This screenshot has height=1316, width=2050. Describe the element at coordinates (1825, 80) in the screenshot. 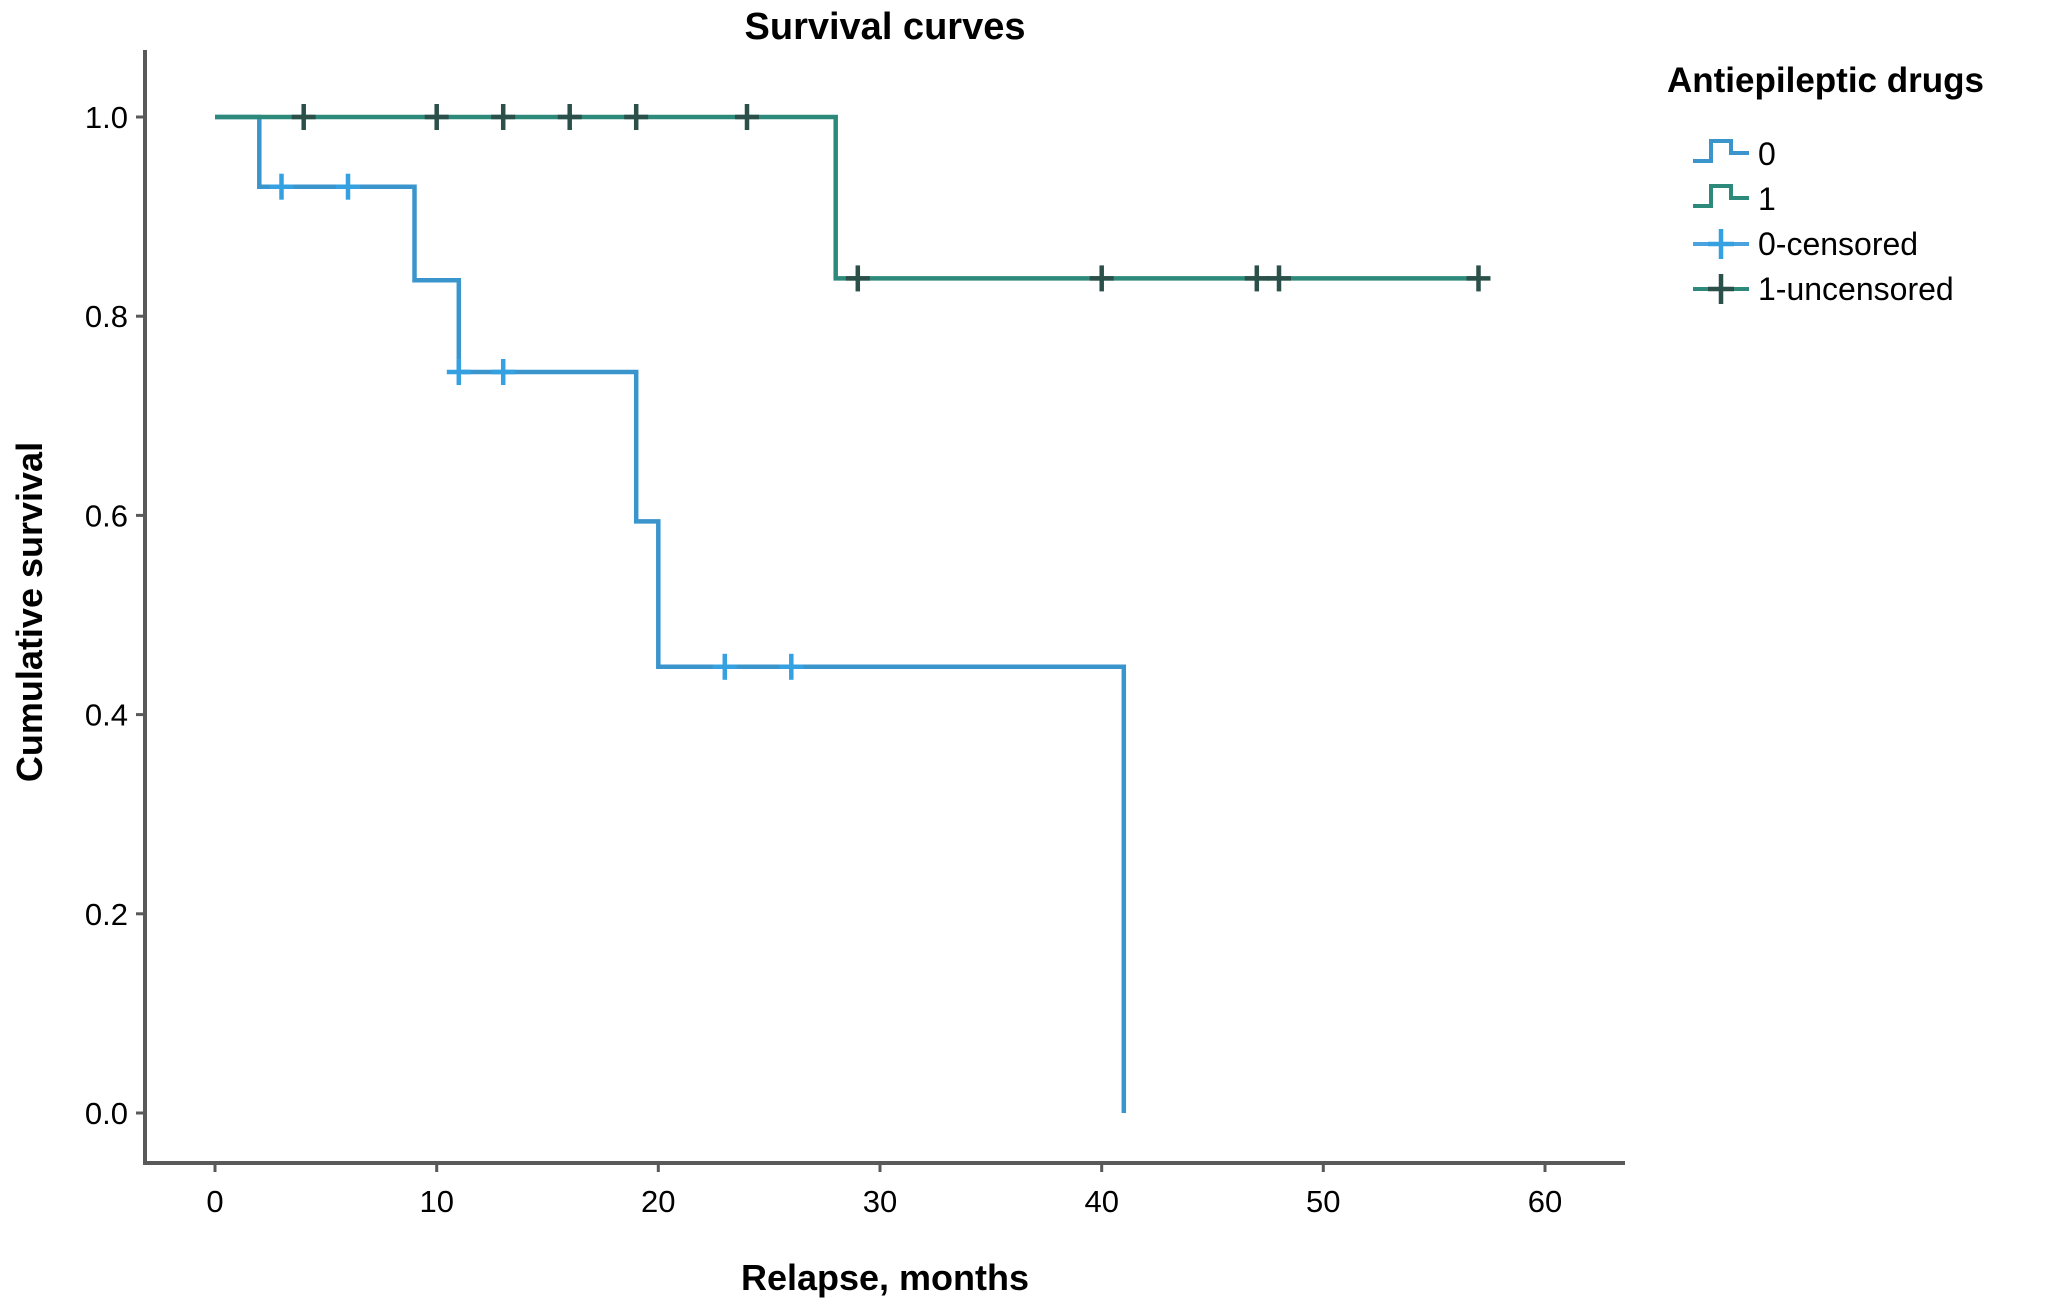

I see `legend-title: Antiepileptic drugs` at that location.